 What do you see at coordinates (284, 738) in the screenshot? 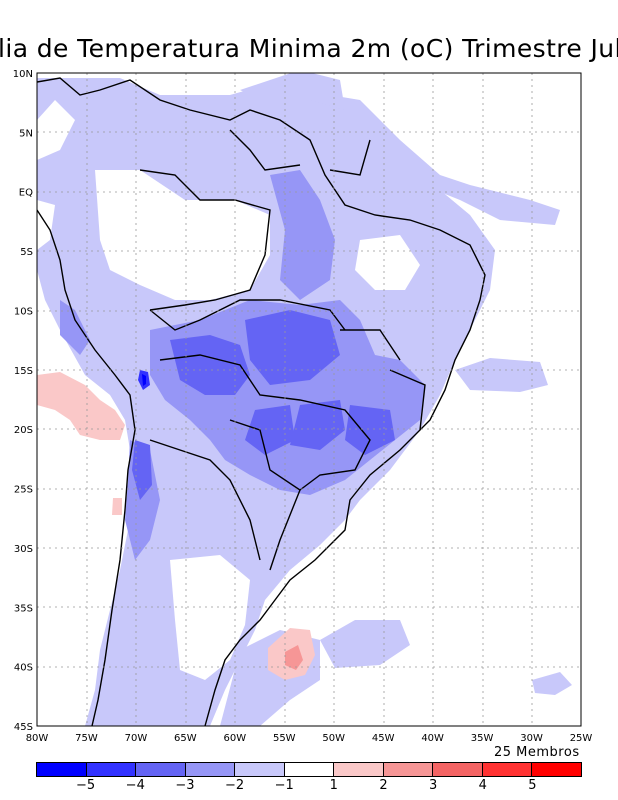
I see `lon-tick-label: 55W` at bounding box center [284, 738].